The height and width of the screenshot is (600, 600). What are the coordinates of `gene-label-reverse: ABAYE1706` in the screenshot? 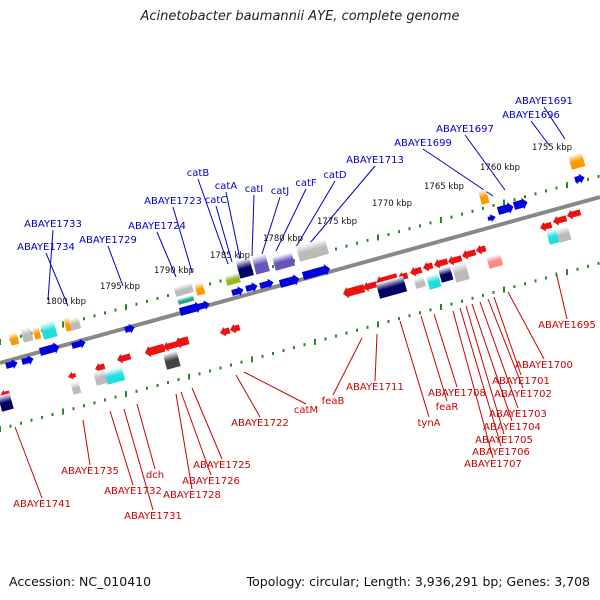 It's located at (501, 452).